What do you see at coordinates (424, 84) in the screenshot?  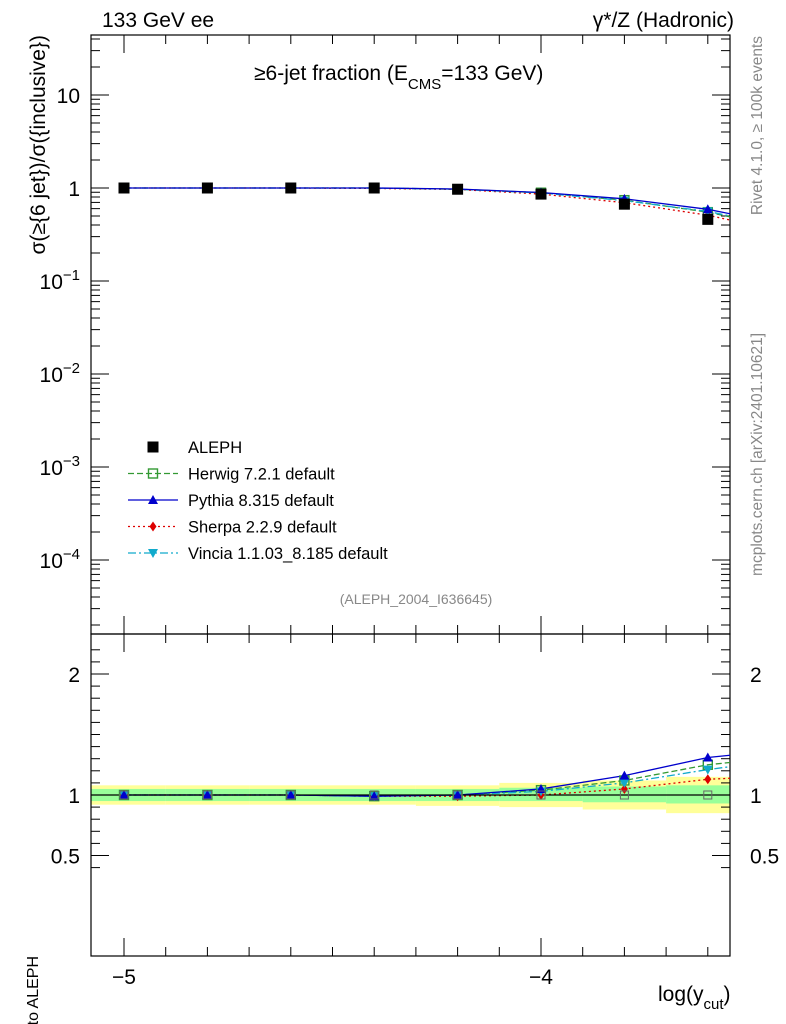 I see `title-subscript: CMS` at bounding box center [424, 84].